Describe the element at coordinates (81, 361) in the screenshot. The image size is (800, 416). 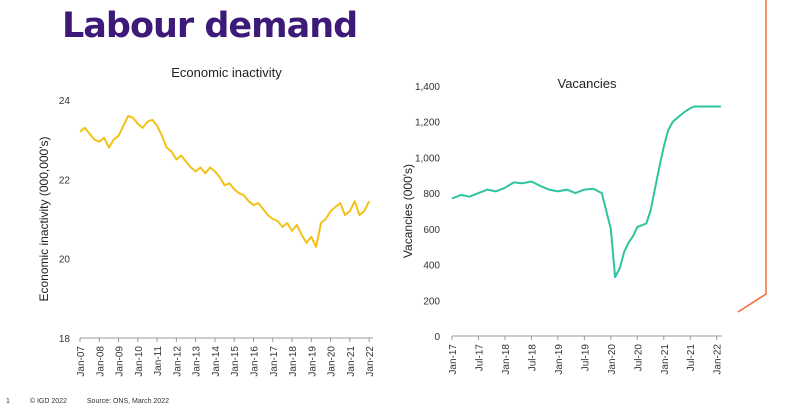
I see `inactivity-x-tick-label: Jan-07` at that location.